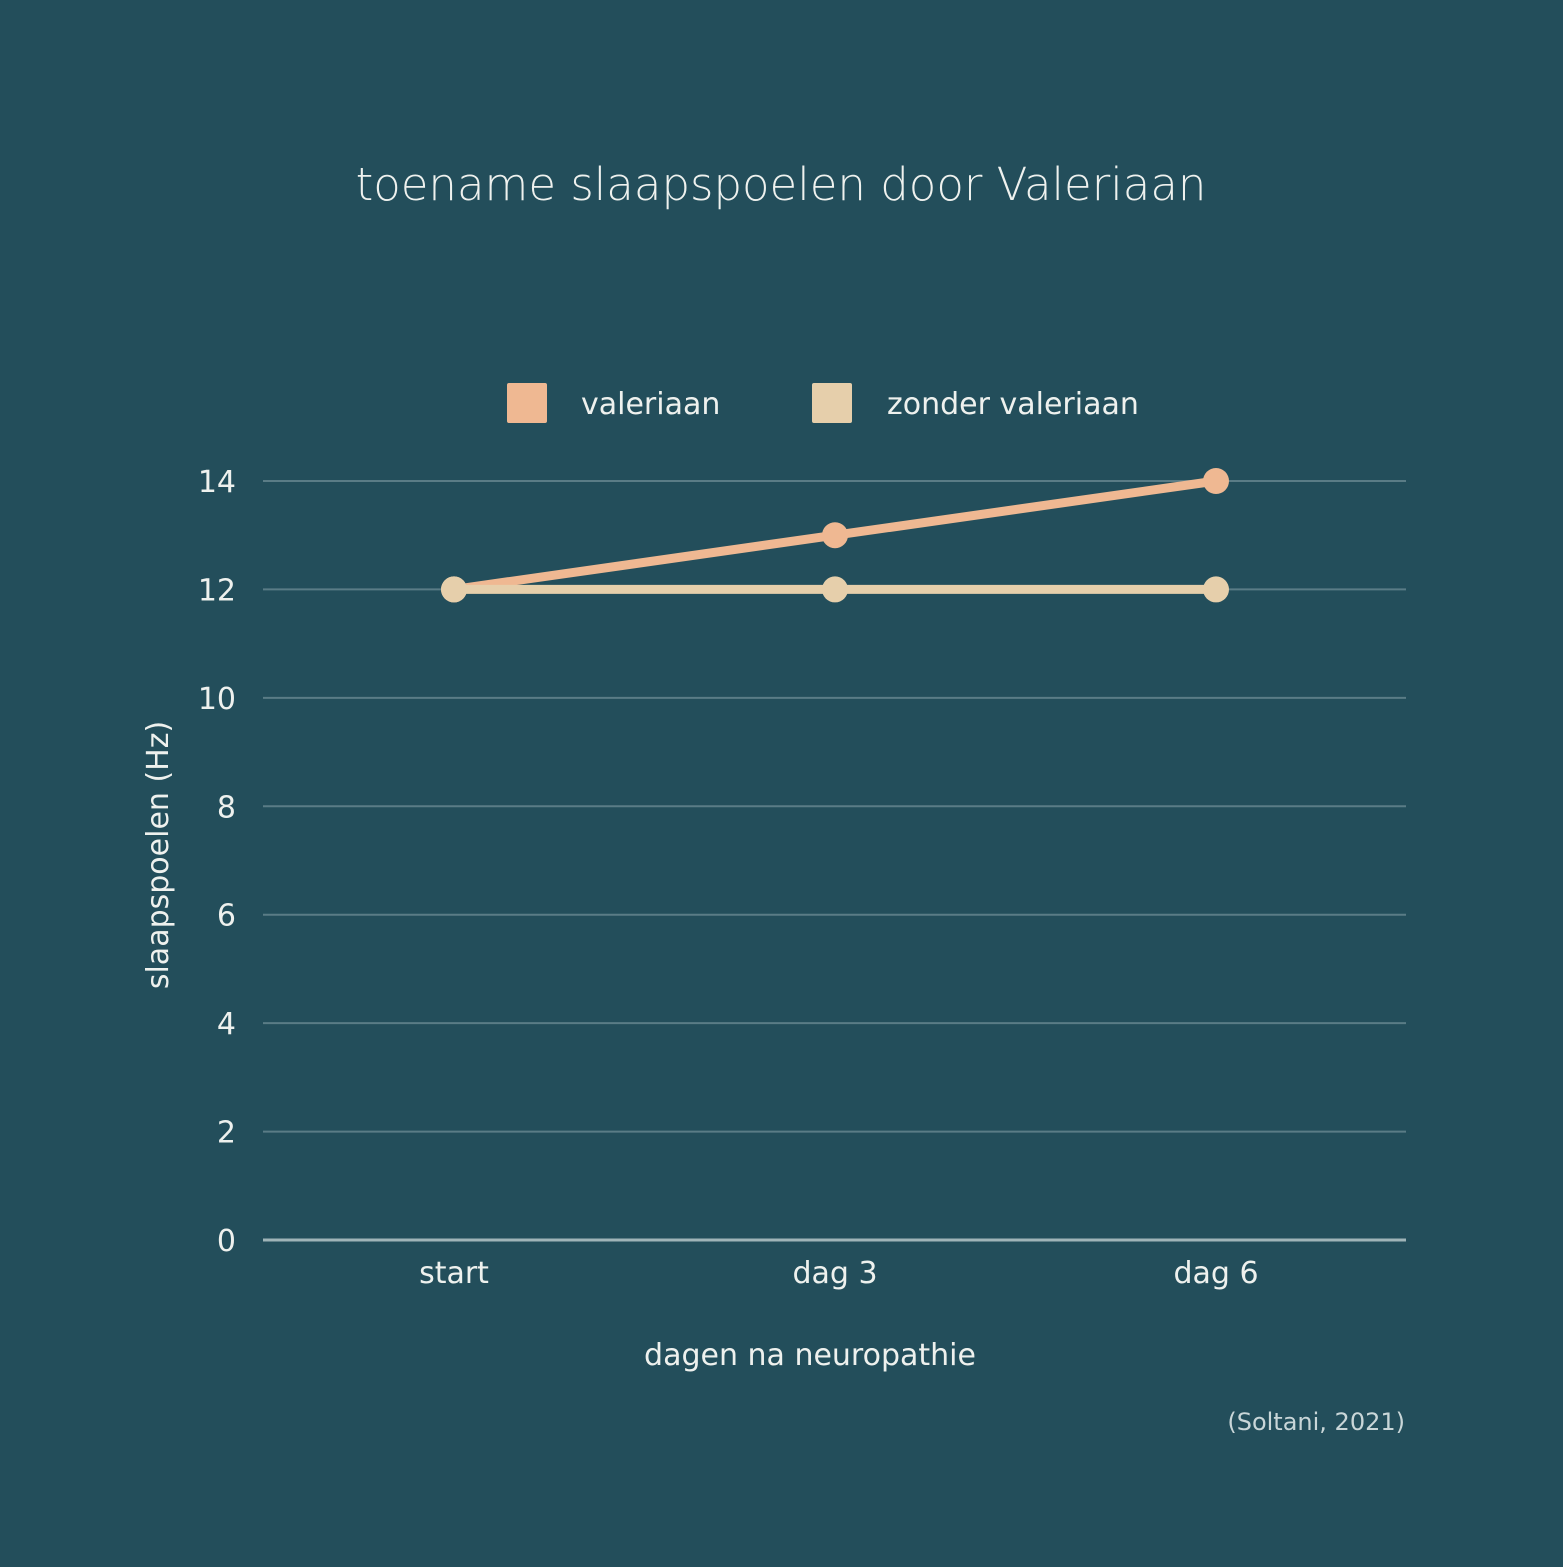 This screenshot has height=1567, width=1563. Describe the element at coordinates (454, 1273) in the screenshot. I see `x-tick-label: start` at that location.